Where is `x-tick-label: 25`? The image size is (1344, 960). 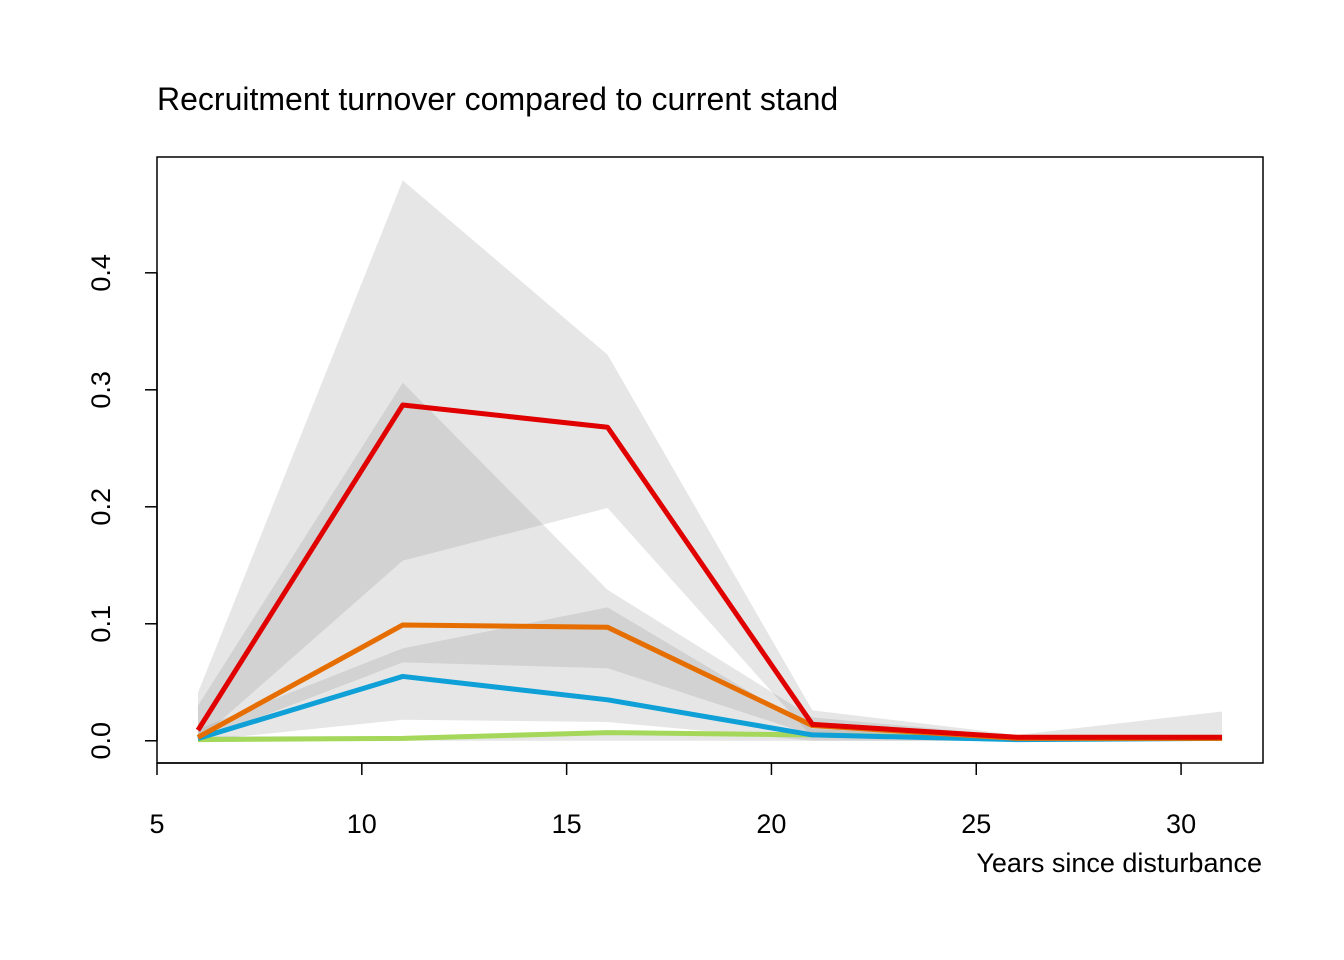
x-tick-label: 25 is located at coordinates (976, 824).